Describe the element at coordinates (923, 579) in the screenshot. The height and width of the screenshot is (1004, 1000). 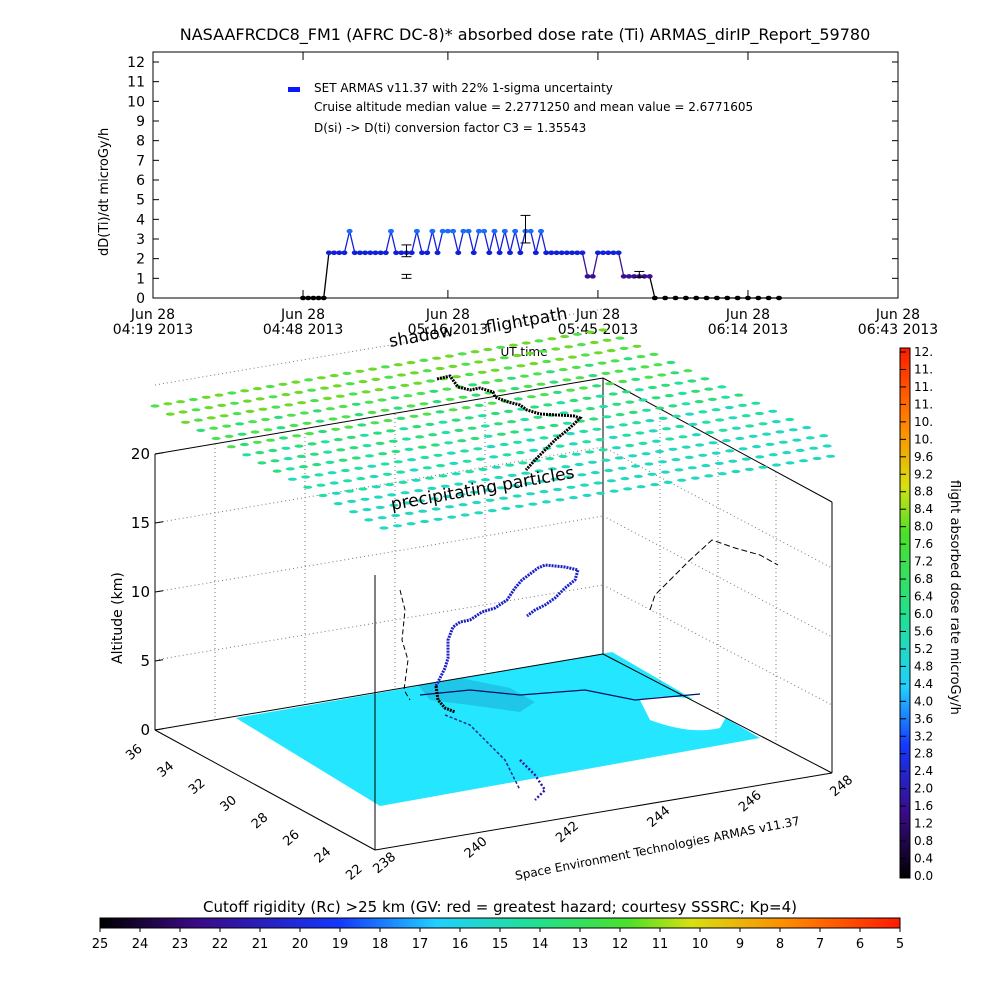
I see `dose-colorbar-tick-label: 6.8` at that location.